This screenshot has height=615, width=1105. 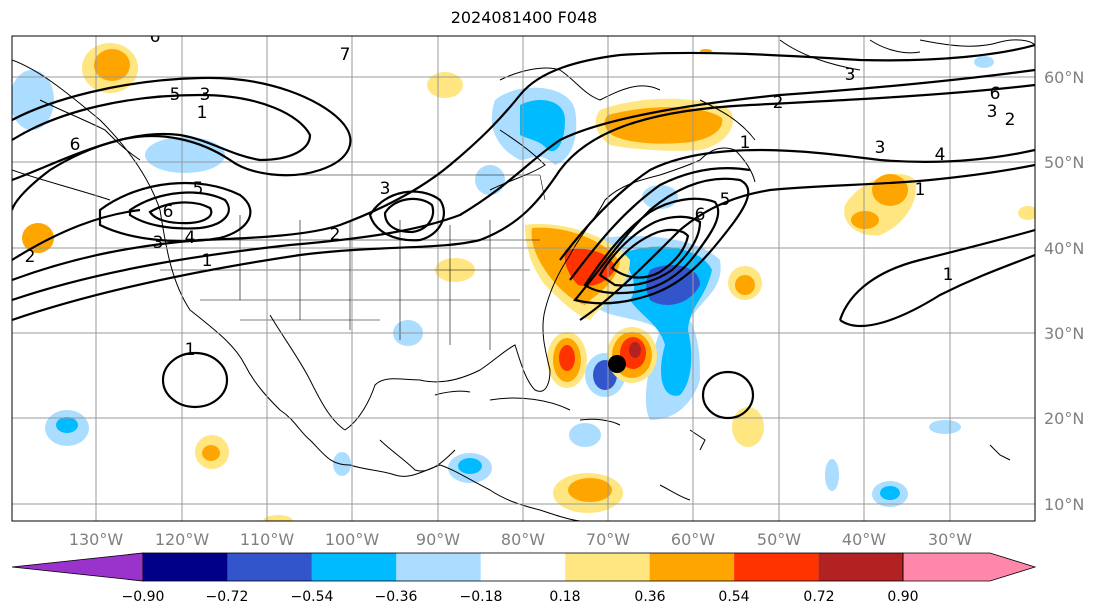 I want to click on colorbar-tick-label: 0.54, so click(x=733, y=597).